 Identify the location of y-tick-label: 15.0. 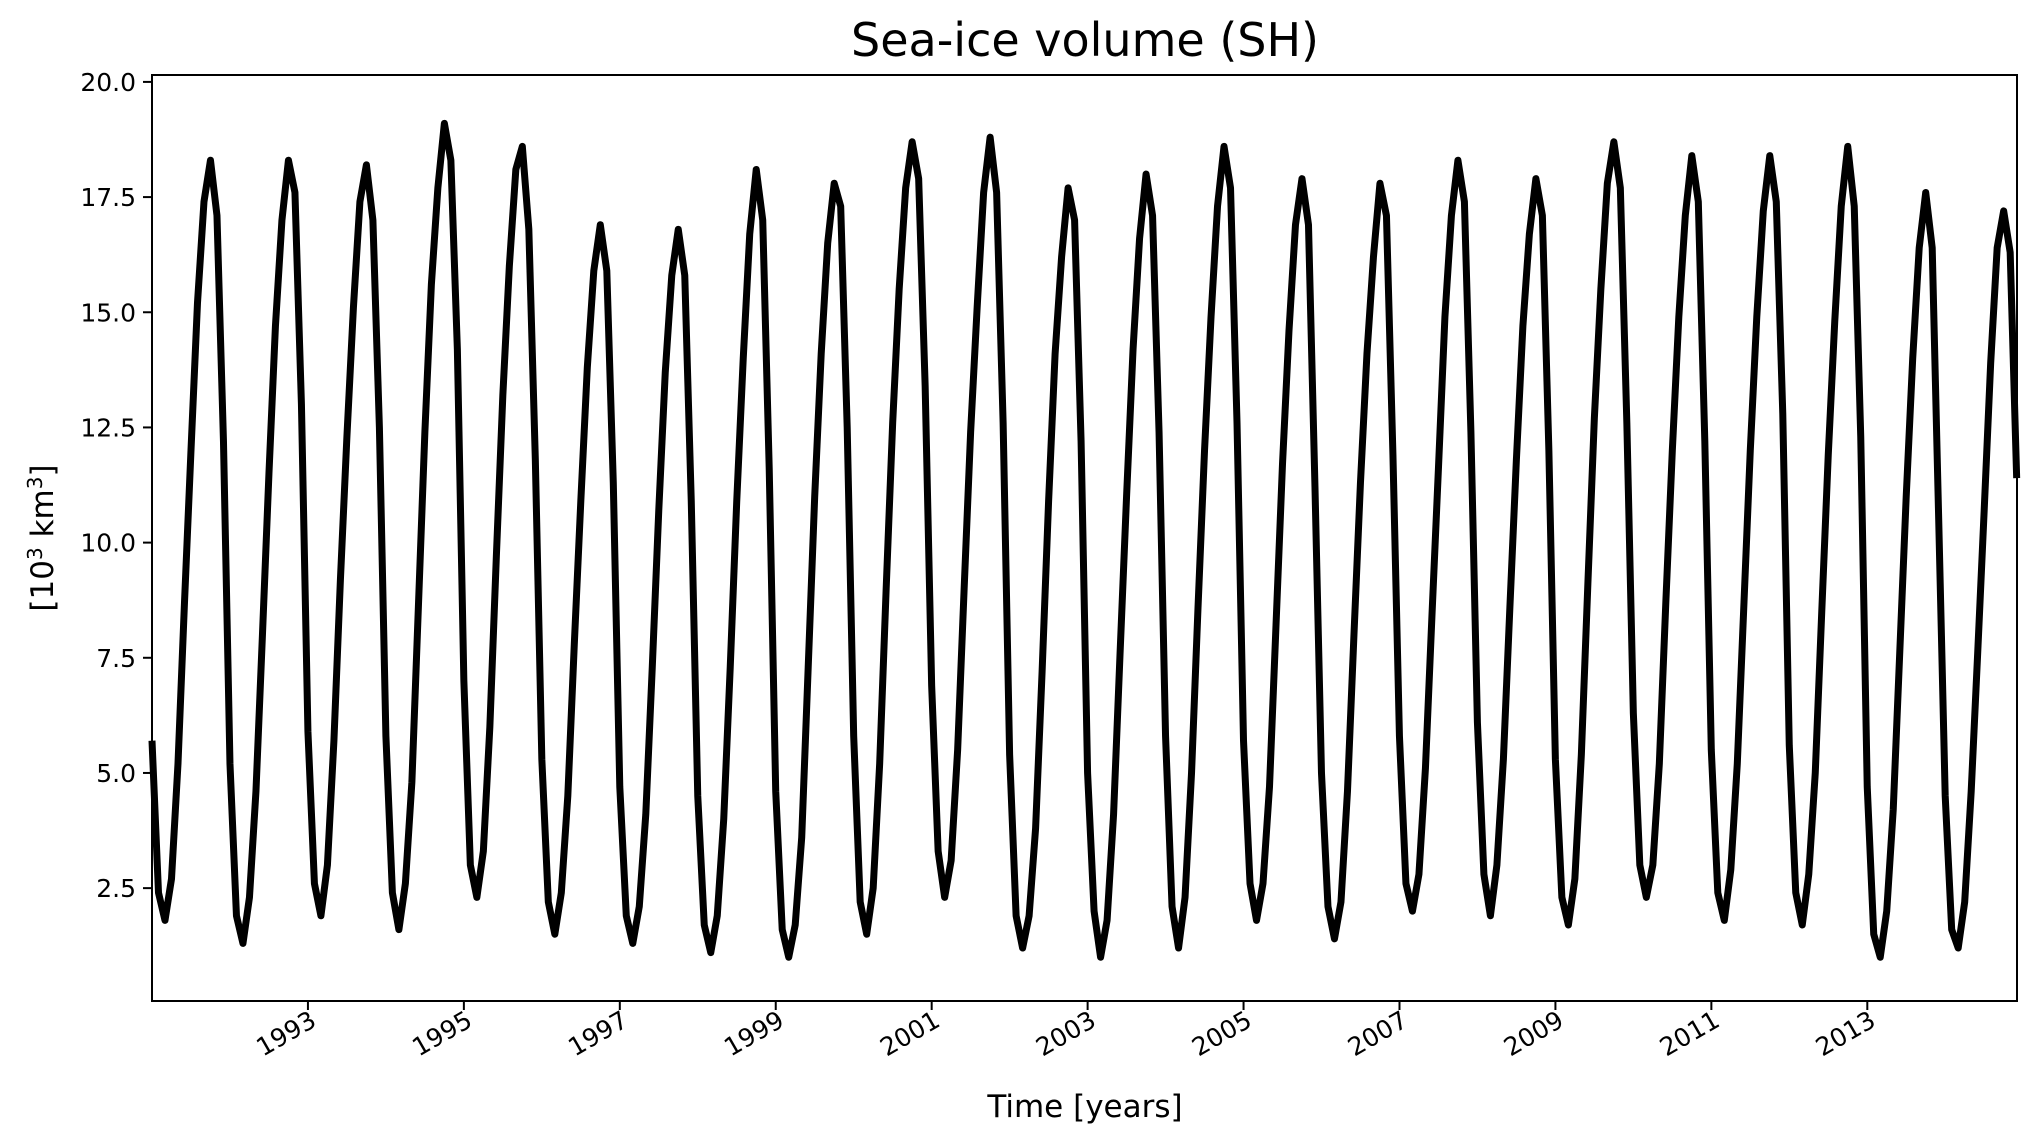
(108, 312).